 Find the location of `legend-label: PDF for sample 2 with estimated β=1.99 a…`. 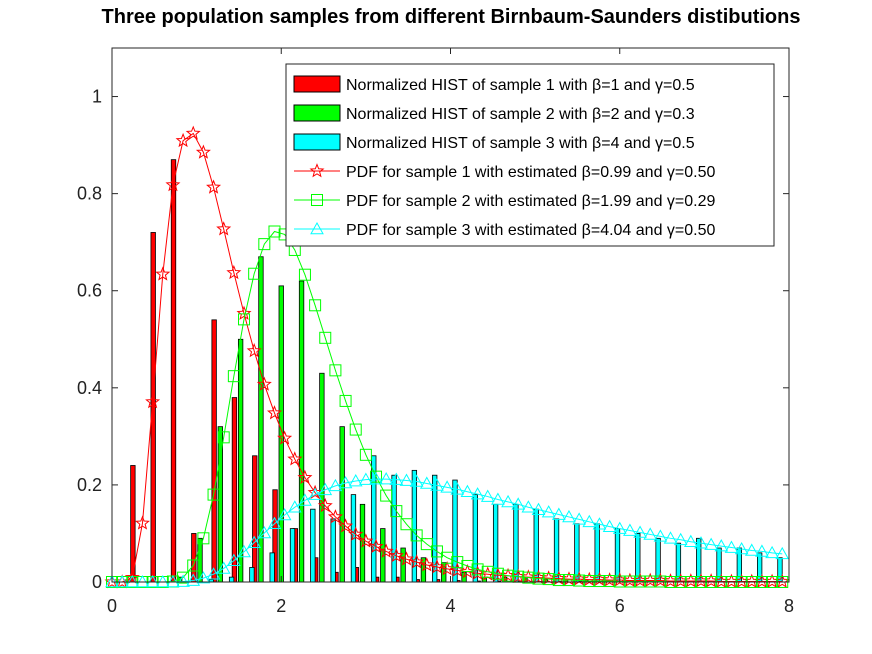

legend-label: PDF for sample 2 with estimated β=1.99 a… is located at coordinates (531, 201).